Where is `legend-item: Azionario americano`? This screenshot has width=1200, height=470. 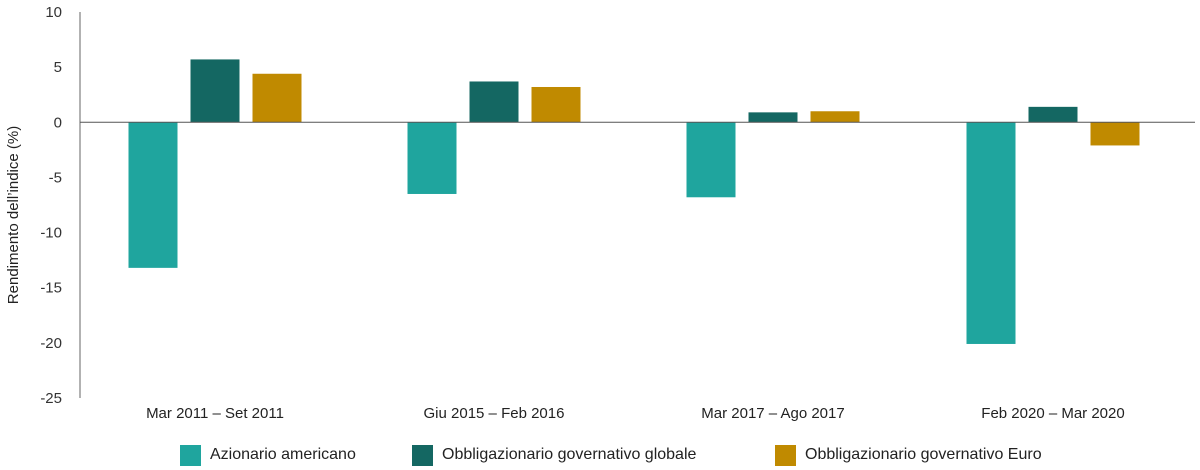 legend-item: Azionario americano is located at coordinates (268, 455).